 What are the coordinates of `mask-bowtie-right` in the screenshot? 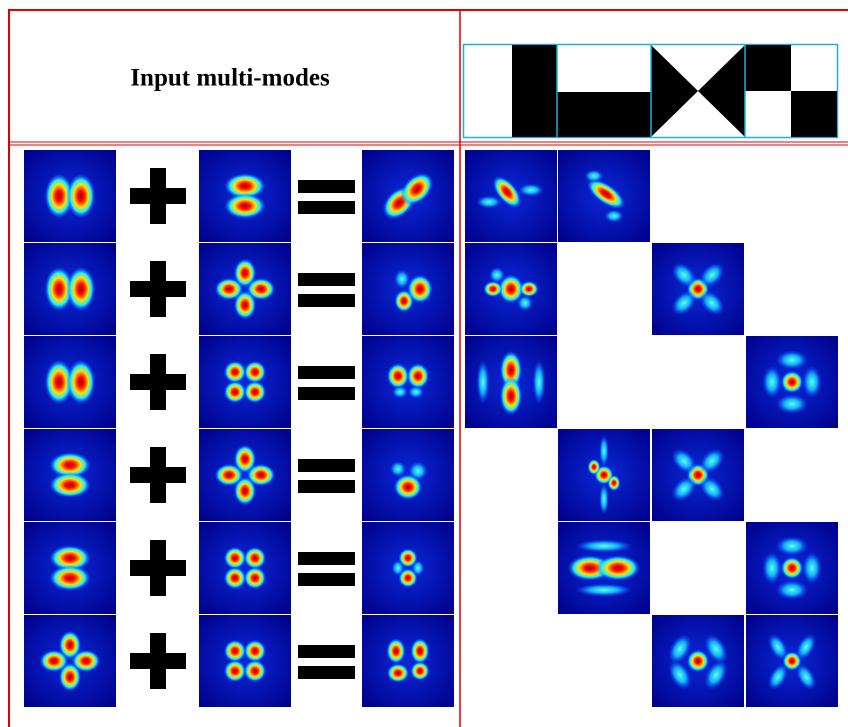 It's located at (721, 91).